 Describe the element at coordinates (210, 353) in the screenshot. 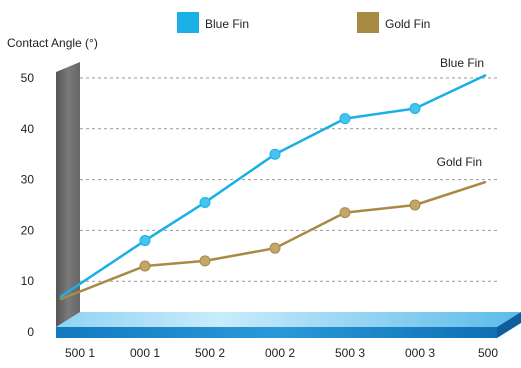

I see `x-tick-label-2: 500 2` at that location.